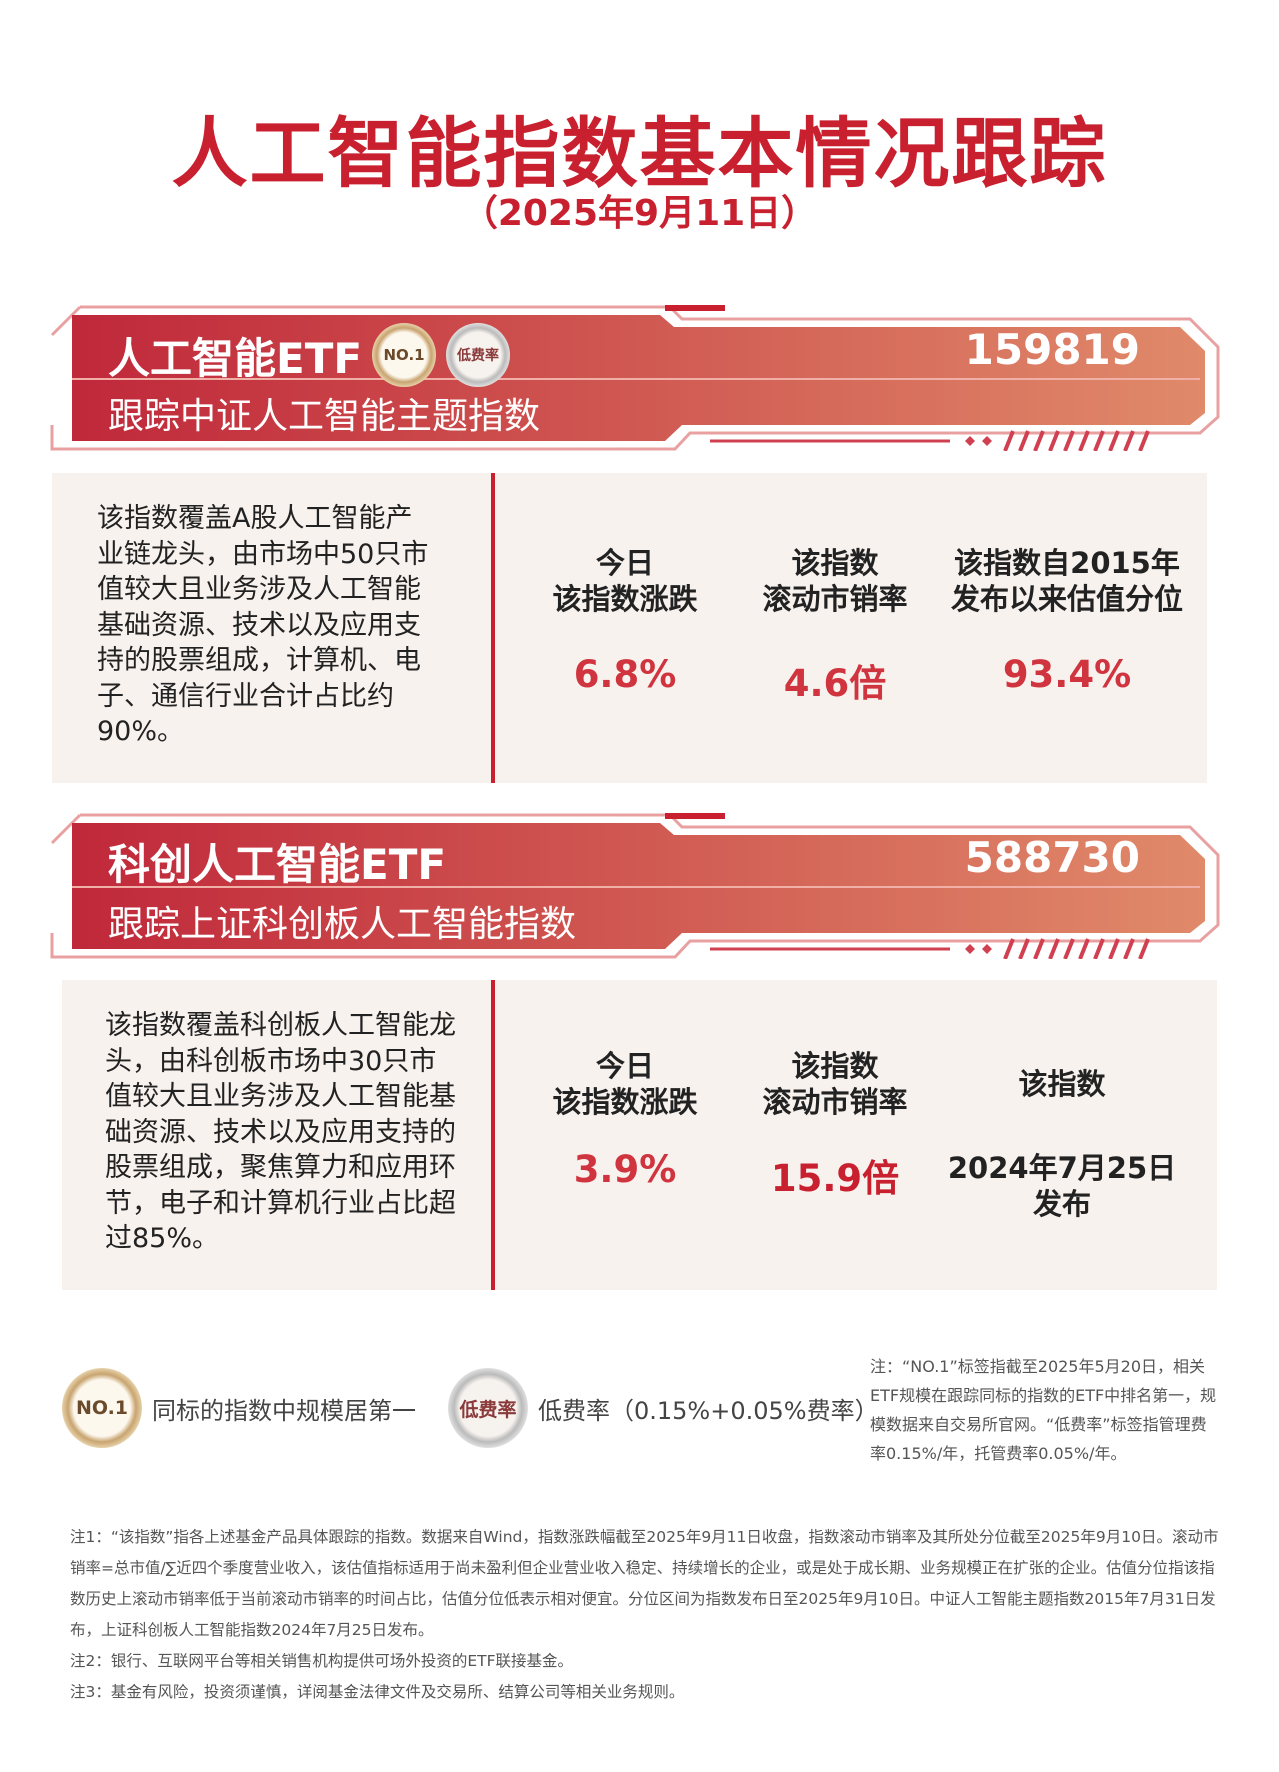  What do you see at coordinates (1067, 674) in the screenshot?
I see `metric-value: 93.4%` at bounding box center [1067, 674].